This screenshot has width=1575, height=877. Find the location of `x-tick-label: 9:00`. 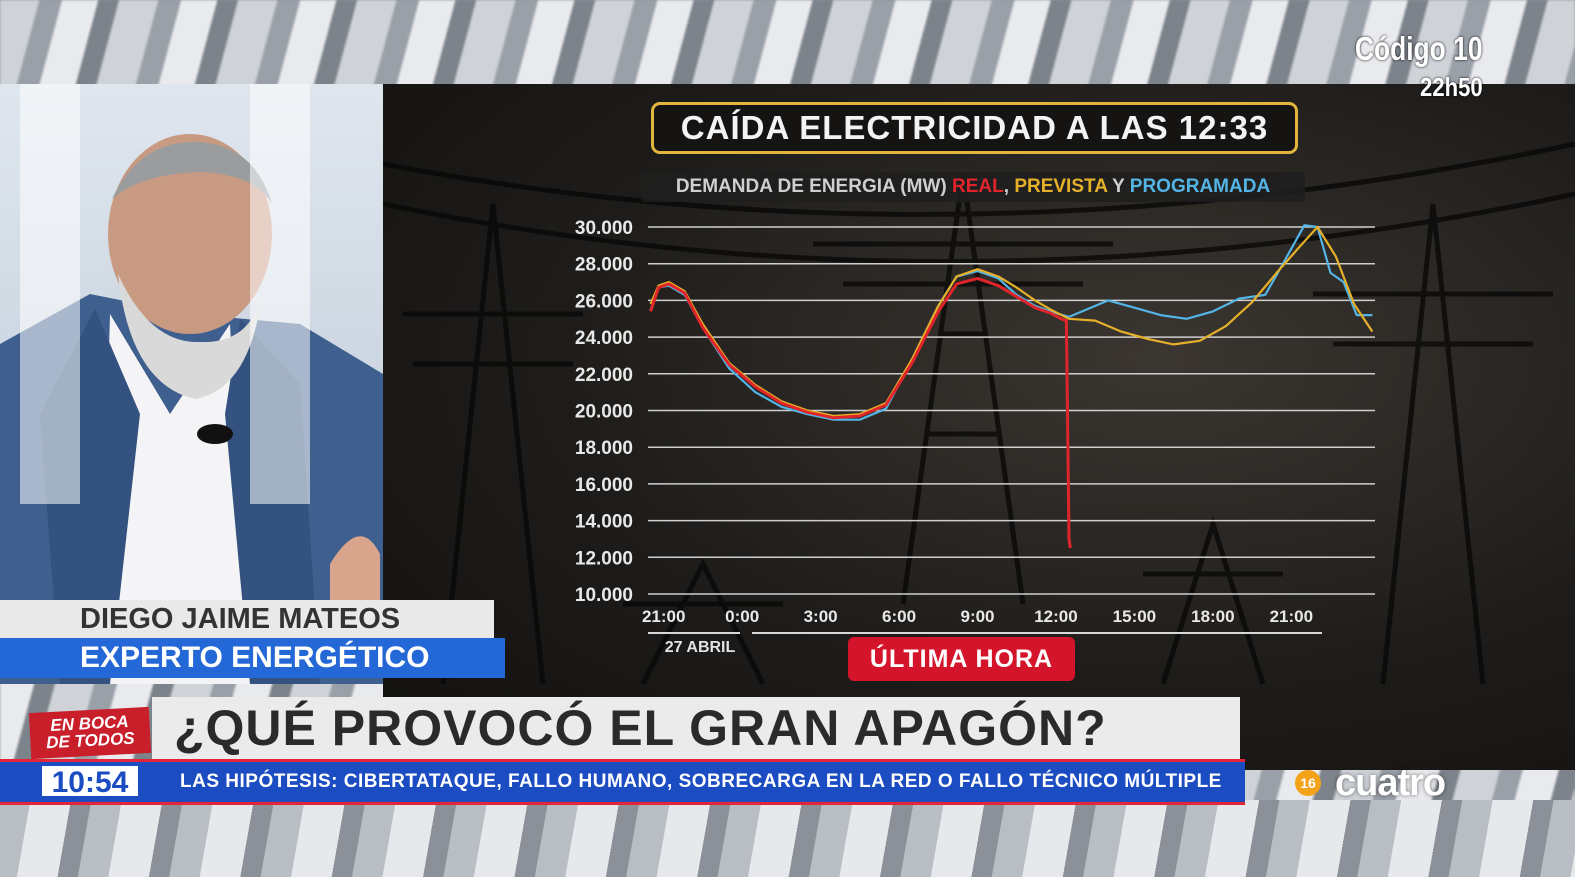

x-tick-label: 9:00 is located at coordinates (977, 616).